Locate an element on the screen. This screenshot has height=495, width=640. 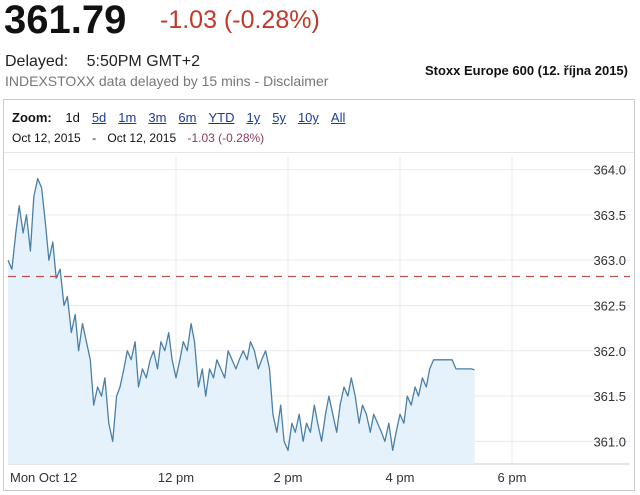
x-tick-label: 4 pm is located at coordinates (400, 477).